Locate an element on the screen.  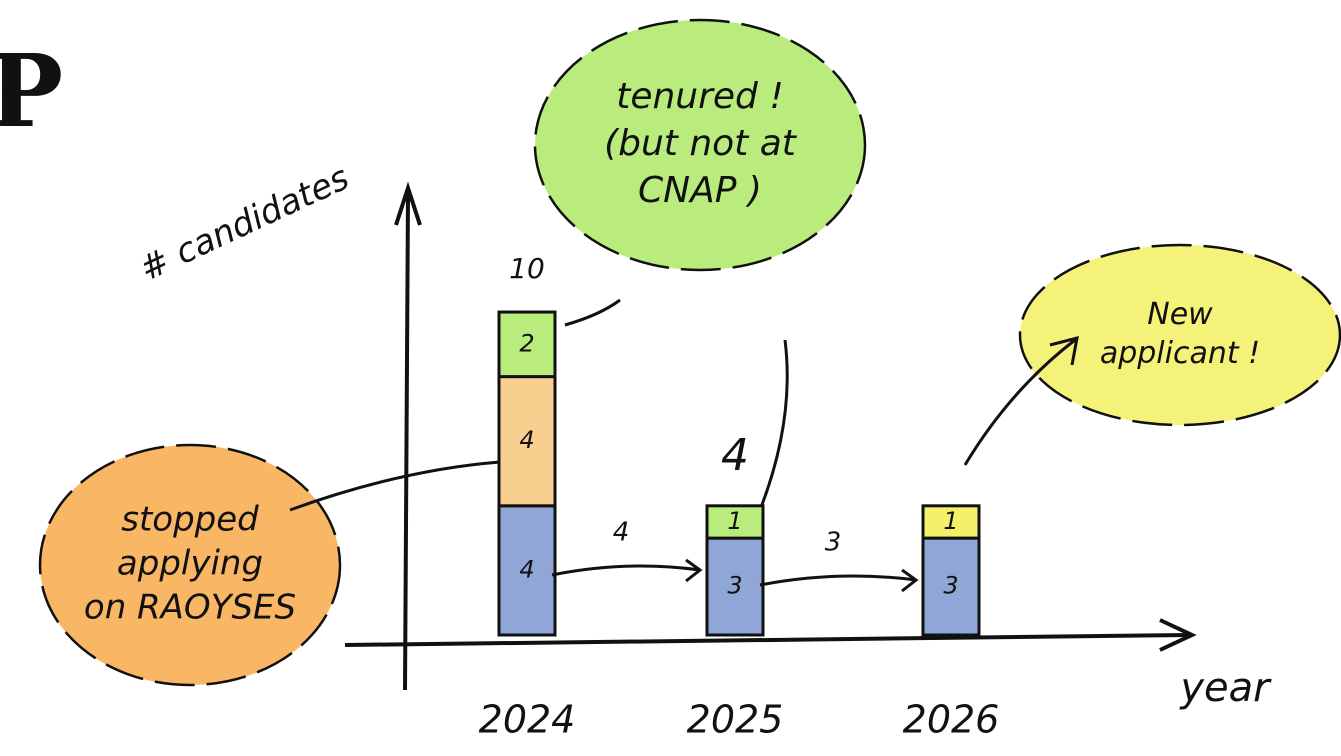
x-tick-label: 2025 is located at coordinates (735, 720).